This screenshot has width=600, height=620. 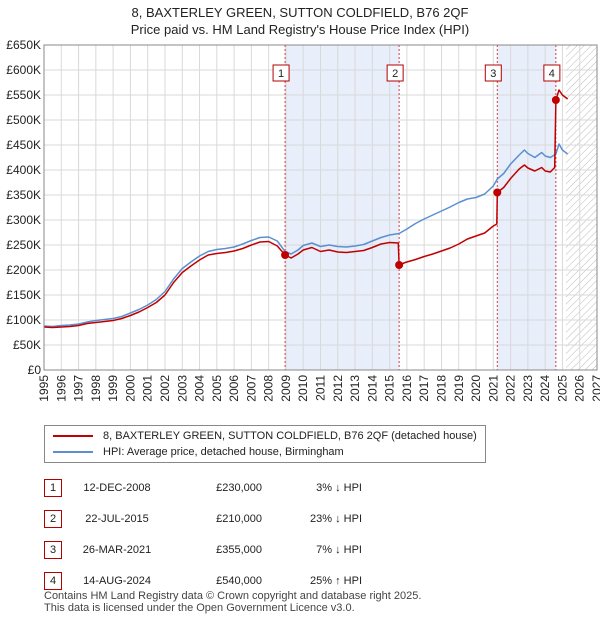 I want to click on x-tick-label: 2009, so click(x=286, y=388).